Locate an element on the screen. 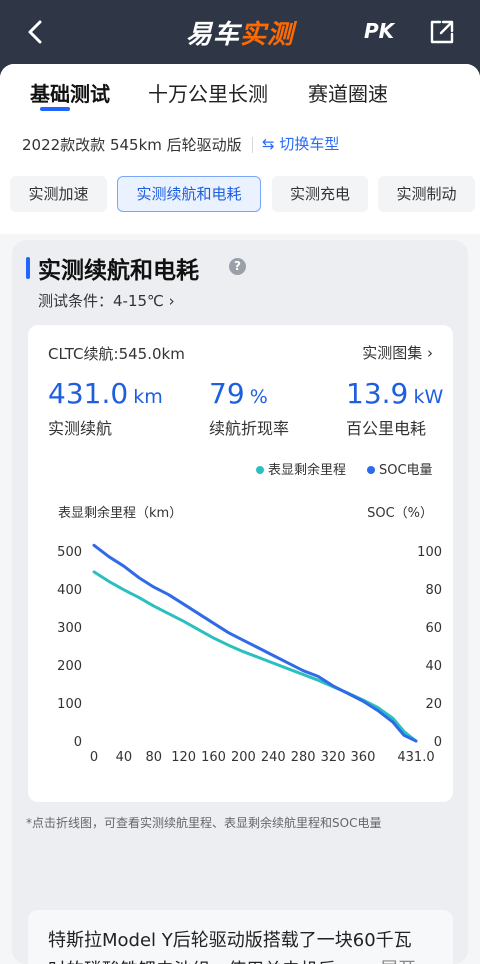  brand-part1: 易车 is located at coordinates (212, 35).